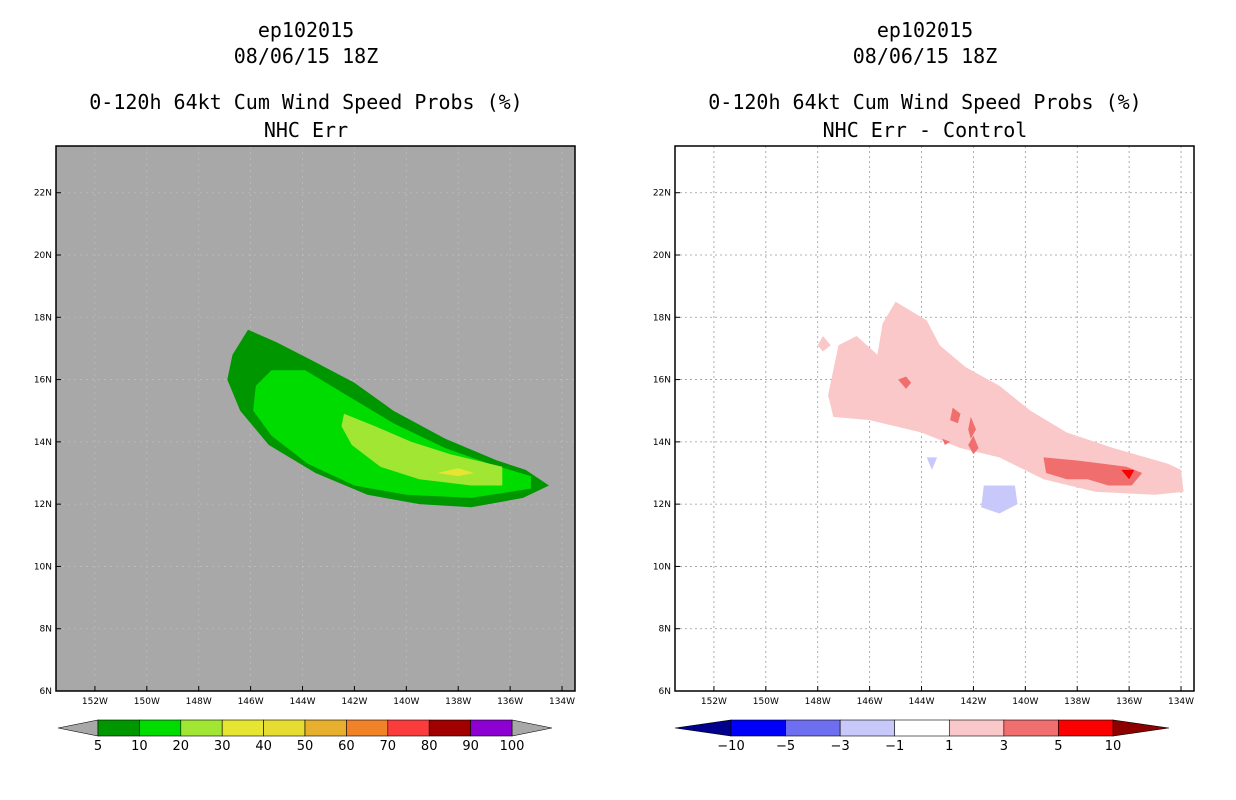 Image resolution: width=1236 pixels, height=800 pixels. What do you see at coordinates (306, 56) in the screenshot?
I see `left-datetime: 08/06/15 18Z` at bounding box center [306, 56].